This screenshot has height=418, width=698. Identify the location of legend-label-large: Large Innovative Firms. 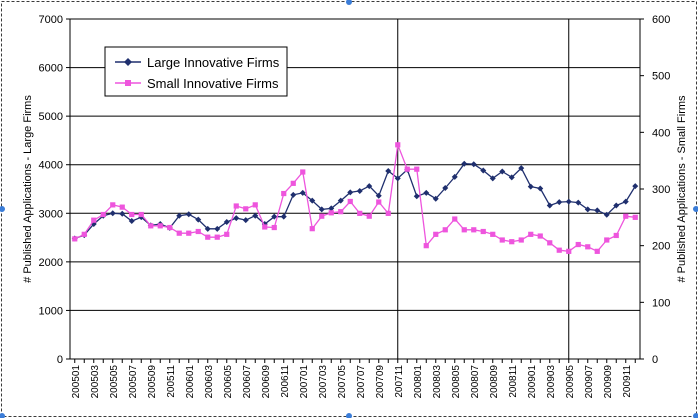
(213, 62).